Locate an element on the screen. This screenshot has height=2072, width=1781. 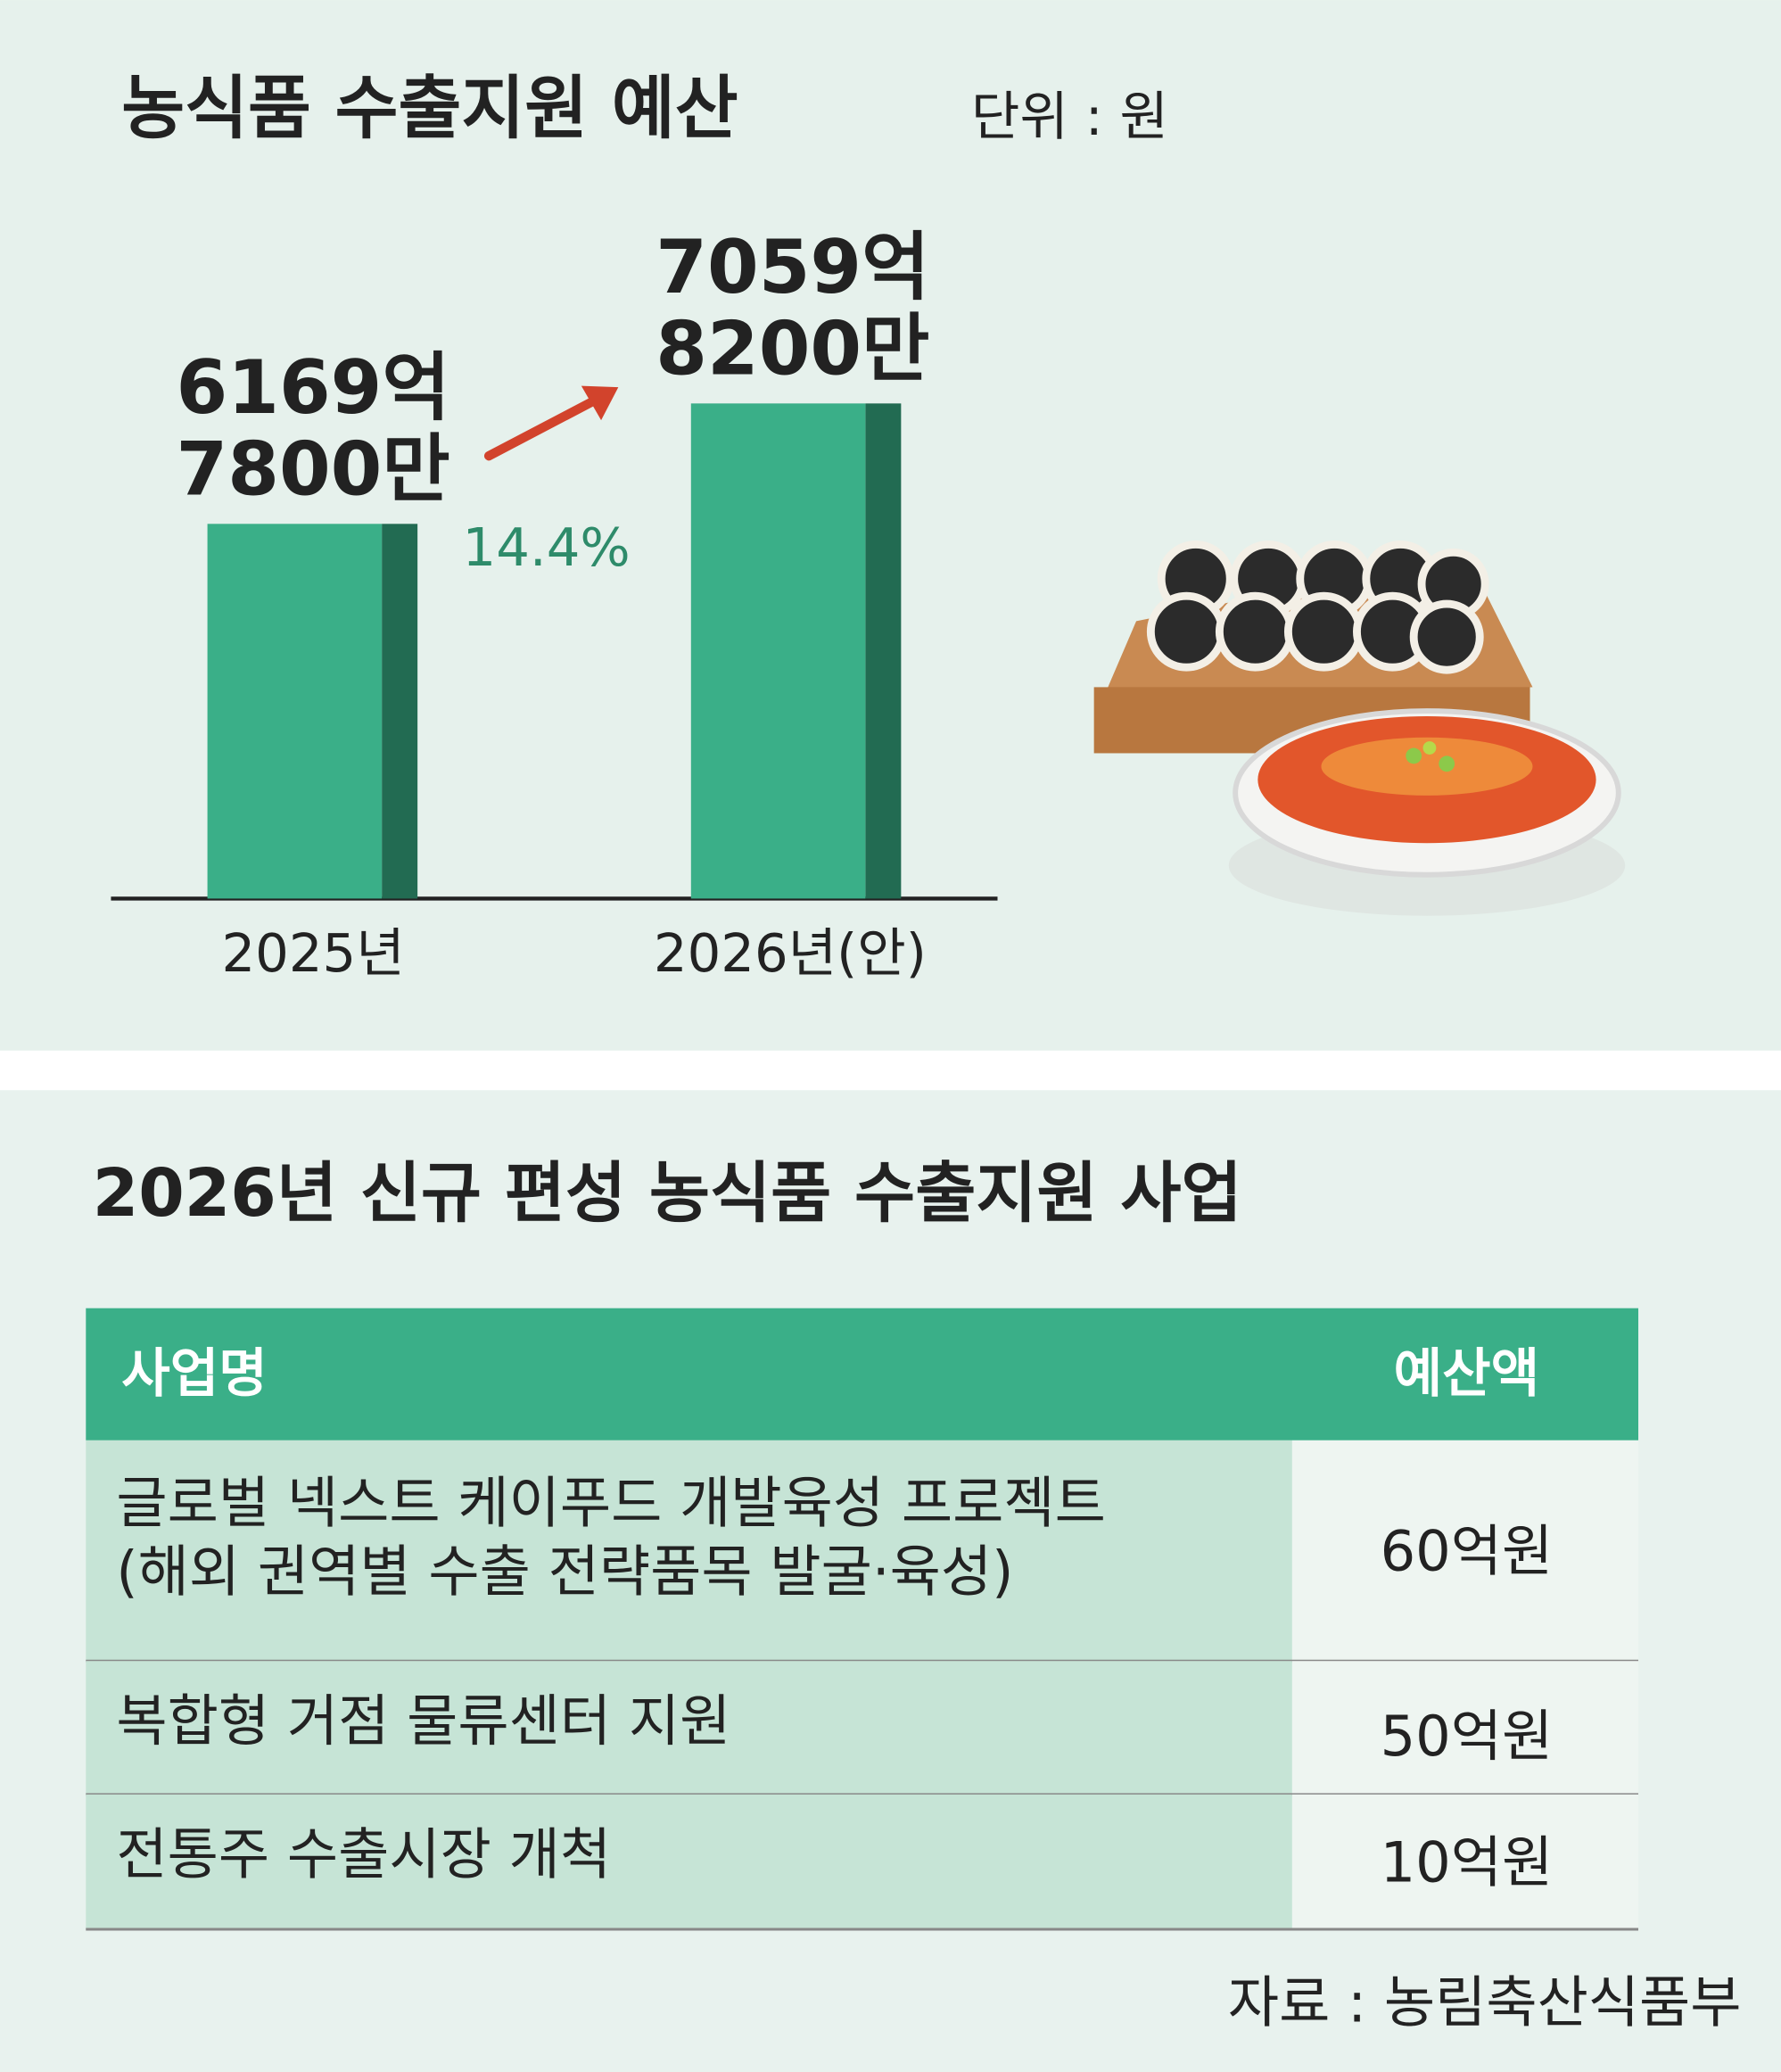
value-label: 8200만 is located at coordinates (793, 349).